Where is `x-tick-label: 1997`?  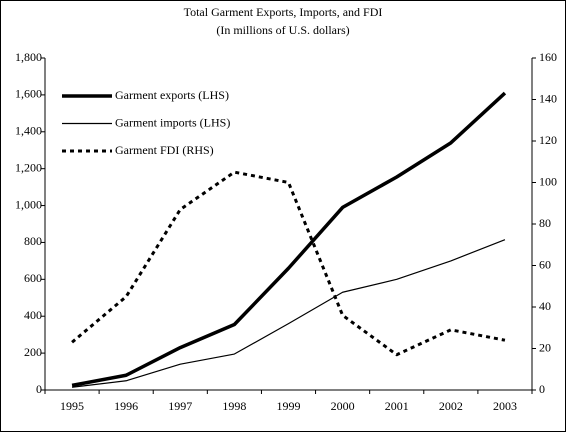 x-tick-label: 1997 is located at coordinates (180, 406).